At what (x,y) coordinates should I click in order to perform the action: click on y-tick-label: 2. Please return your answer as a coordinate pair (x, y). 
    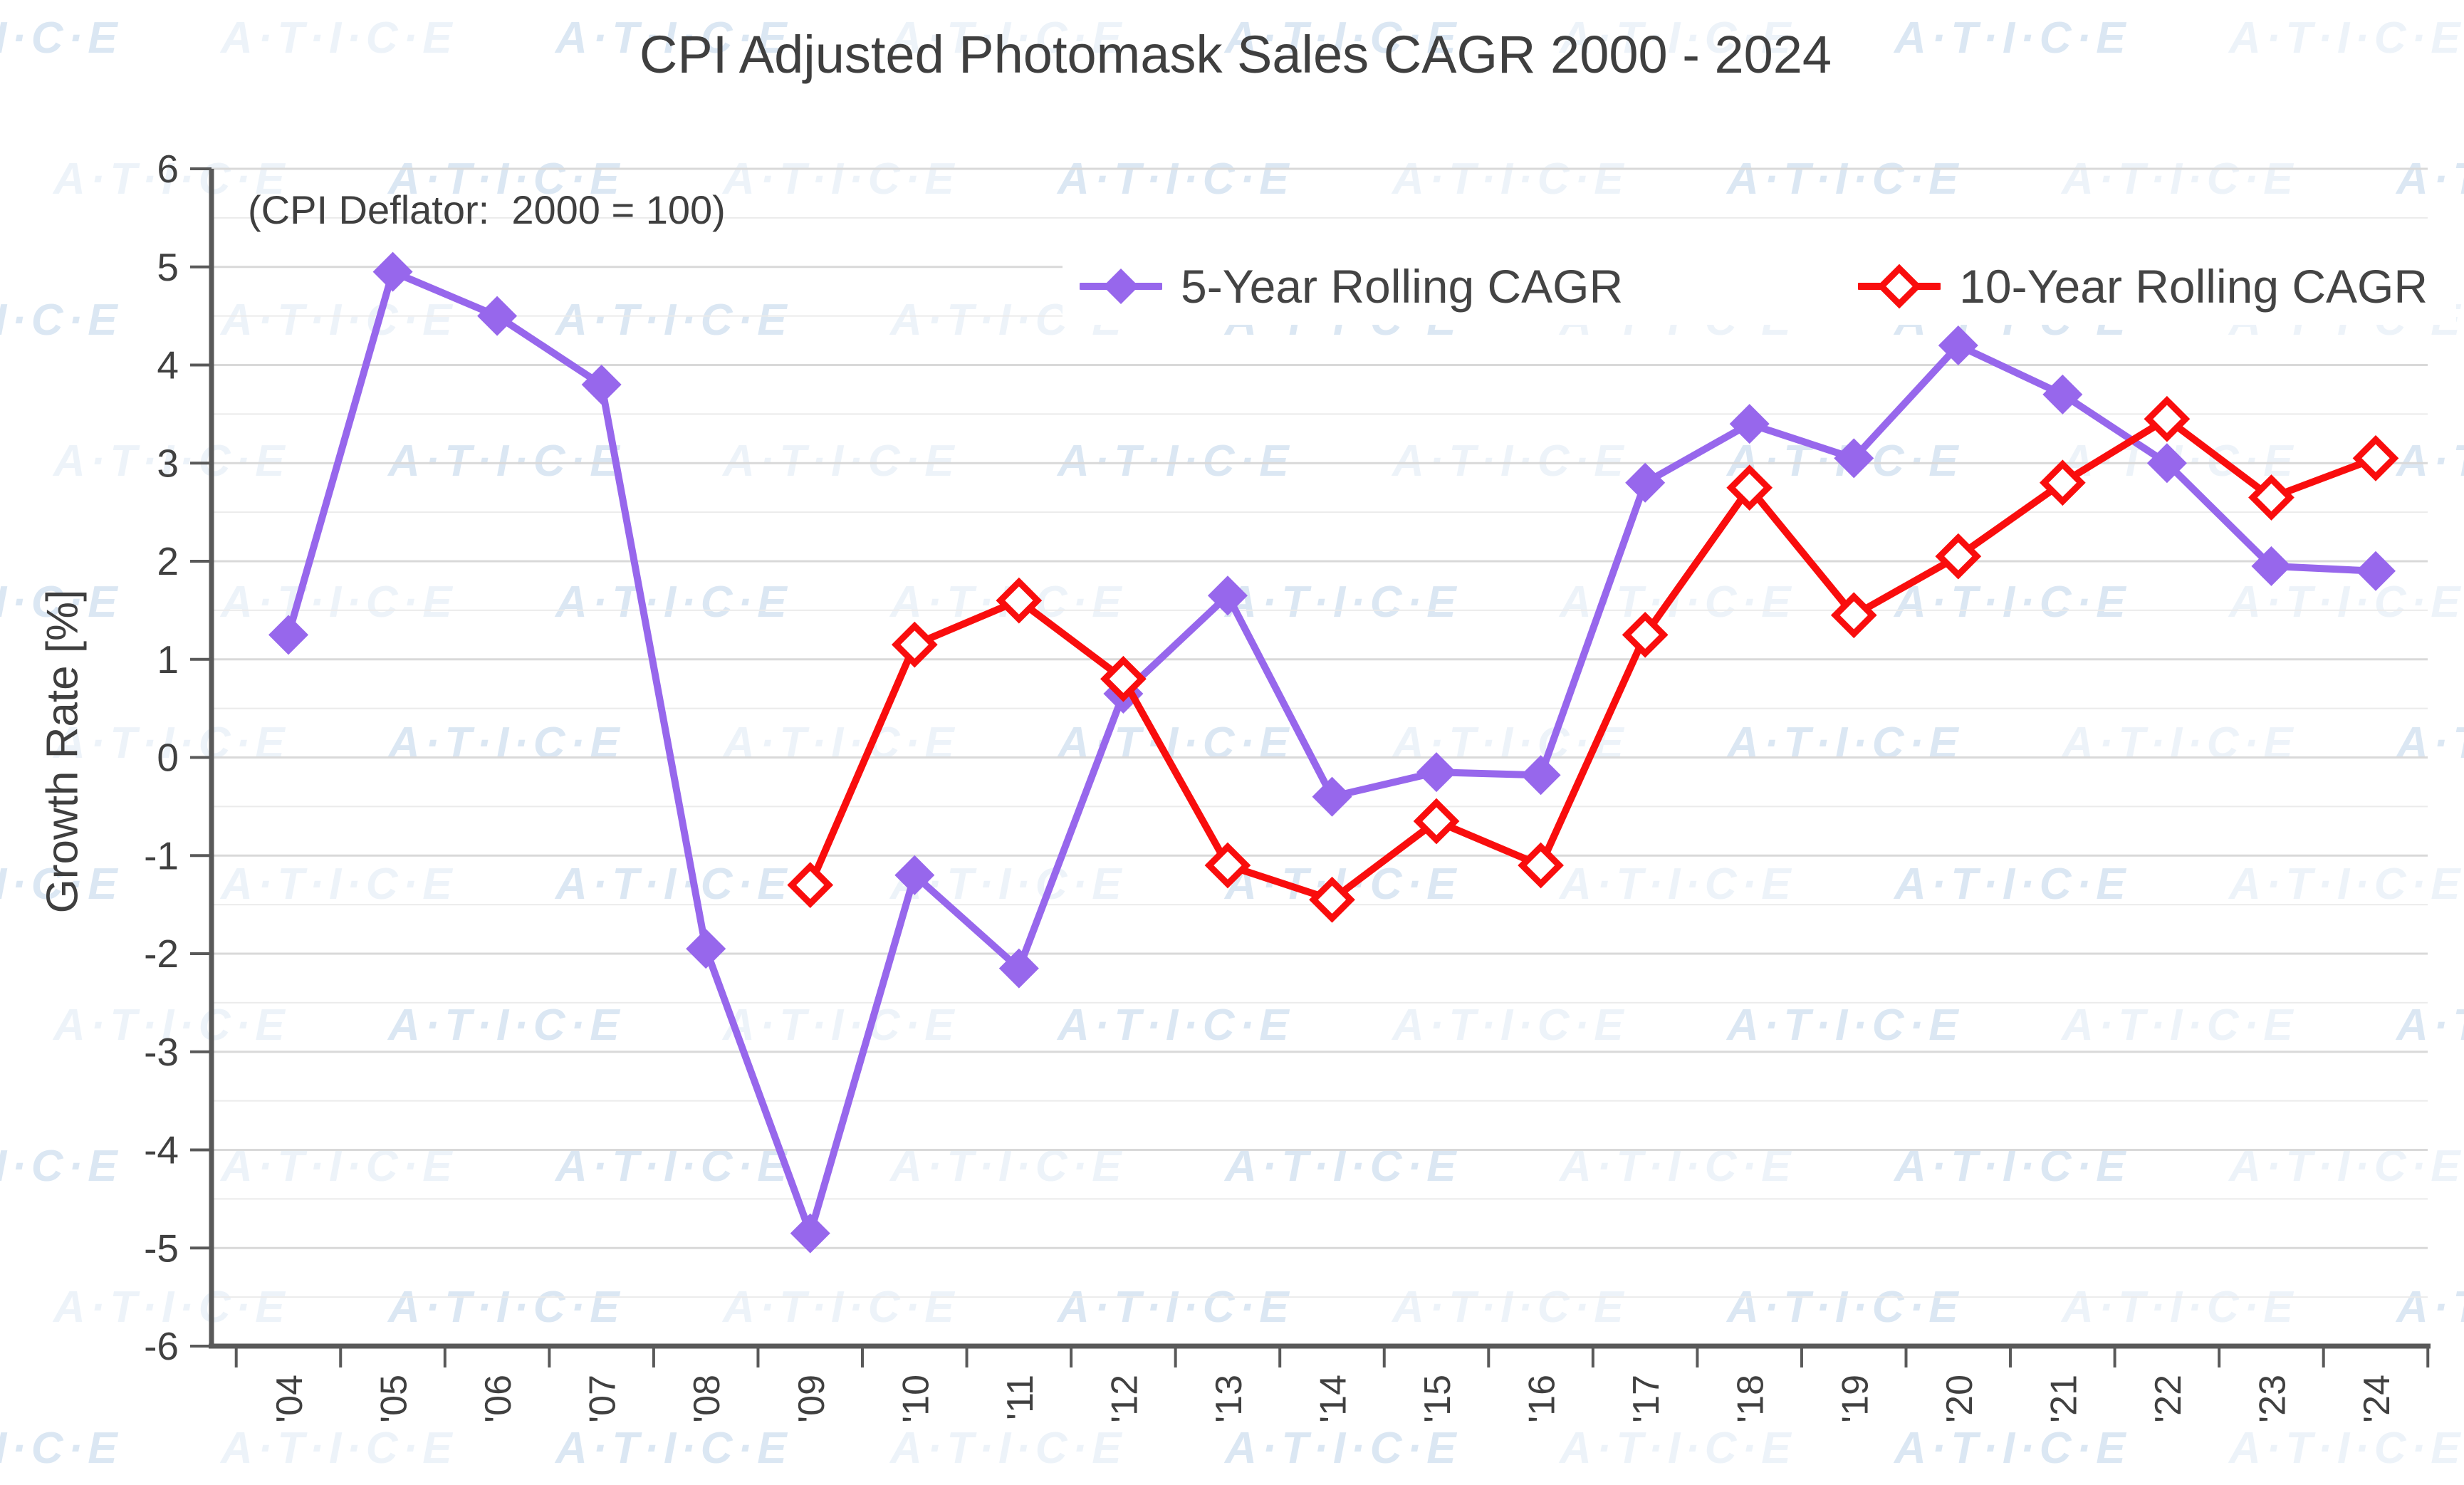
    Looking at the image, I should click on (168, 561).